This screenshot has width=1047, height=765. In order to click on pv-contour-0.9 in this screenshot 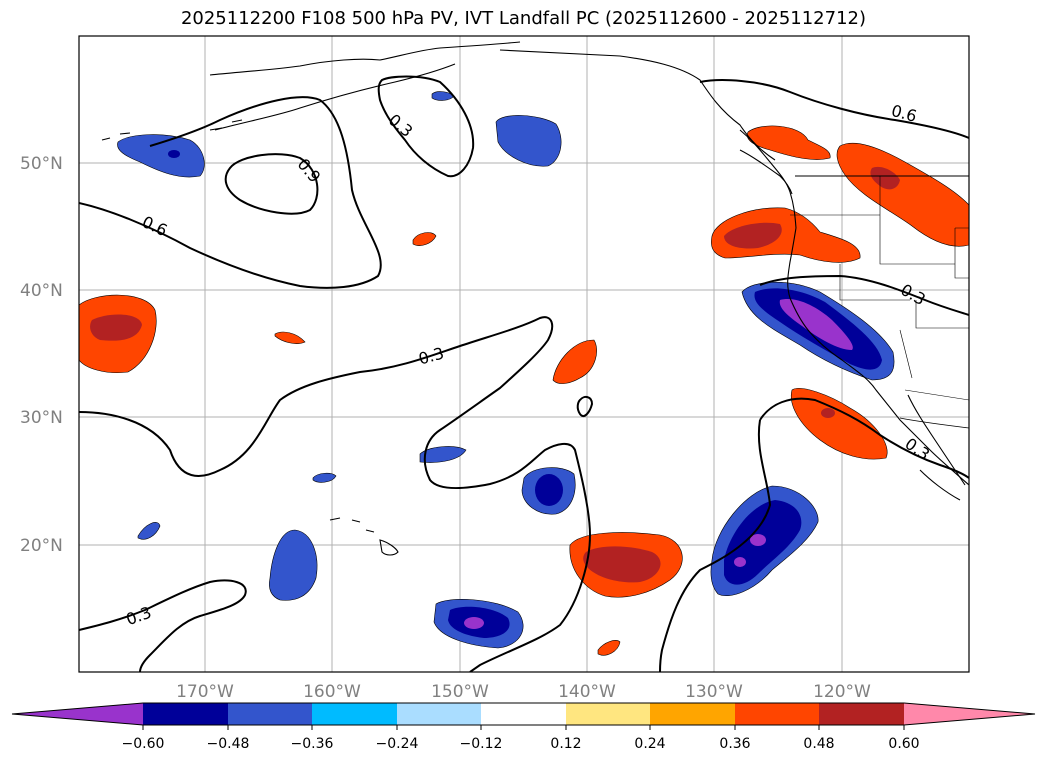, I will do `click(271, 184)`.